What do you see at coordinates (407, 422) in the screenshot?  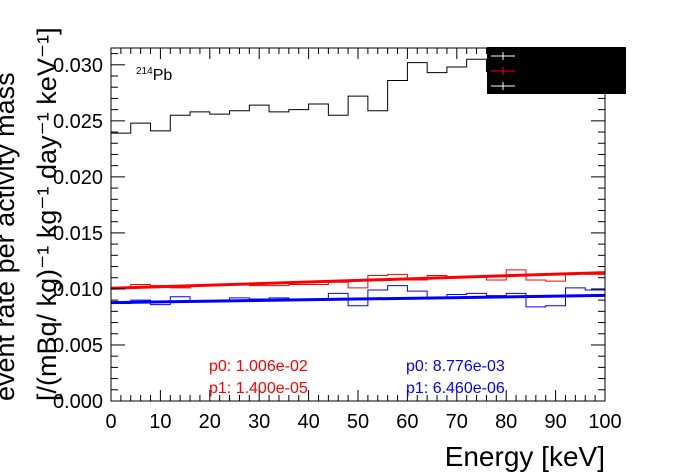 I see `x-tick-label: 60` at bounding box center [407, 422].